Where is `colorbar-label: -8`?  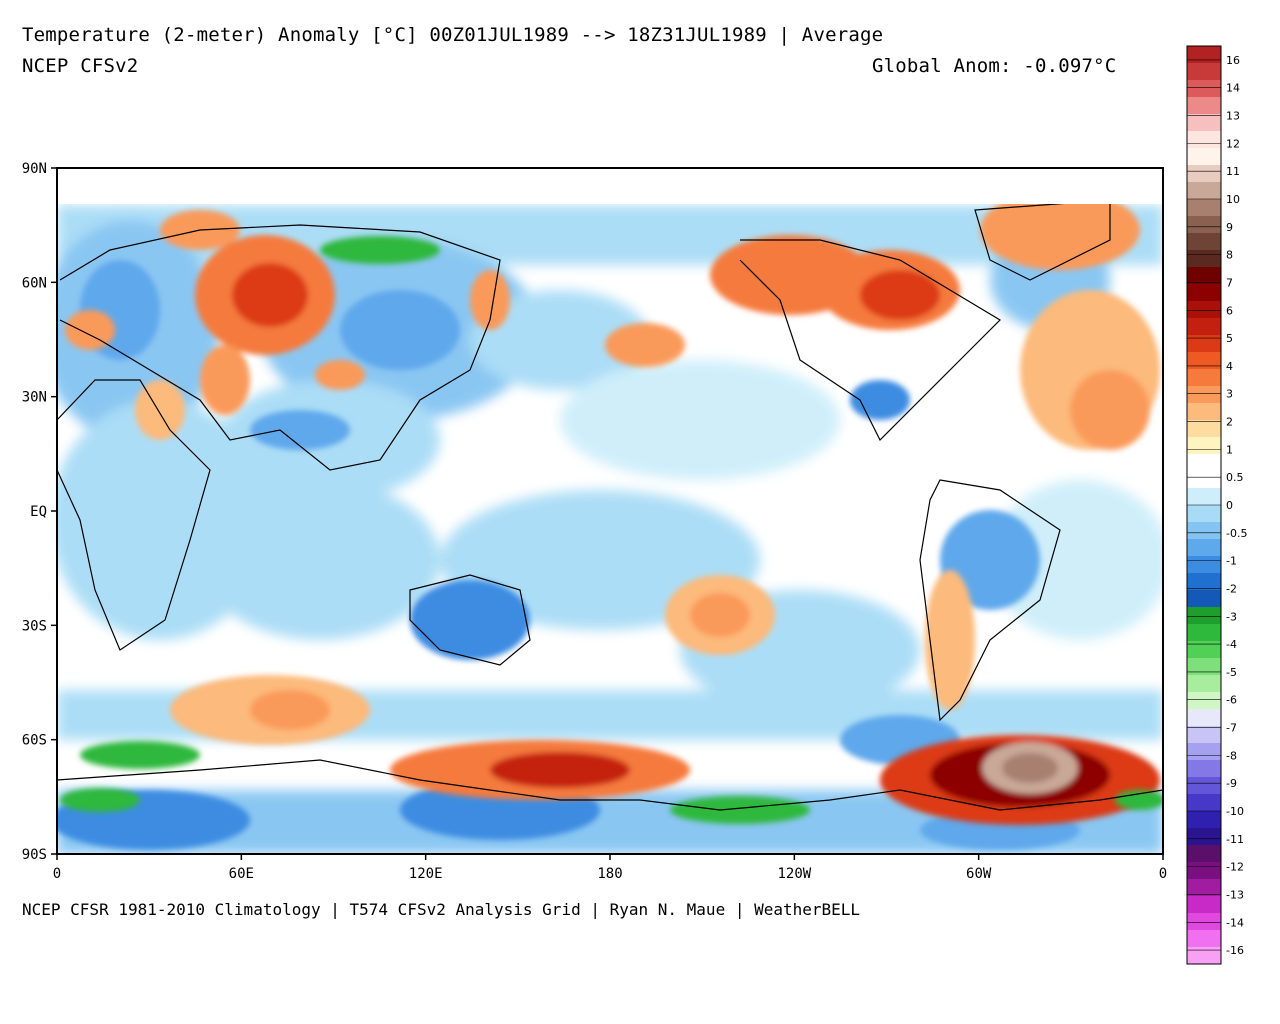
colorbar-label: -8 is located at coordinates (1231, 755).